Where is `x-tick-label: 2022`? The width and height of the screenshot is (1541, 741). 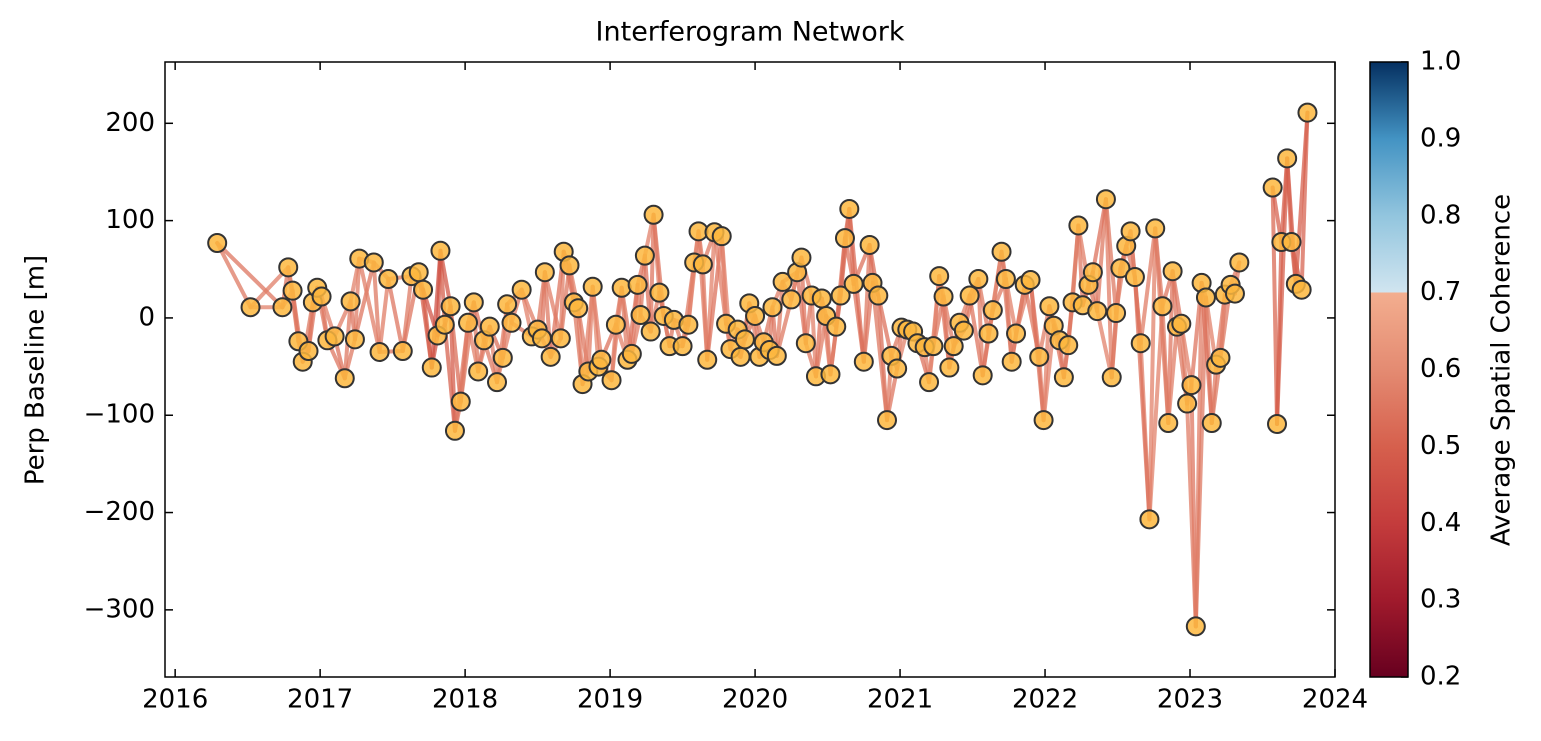 x-tick-label: 2022 is located at coordinates (1045, 700).